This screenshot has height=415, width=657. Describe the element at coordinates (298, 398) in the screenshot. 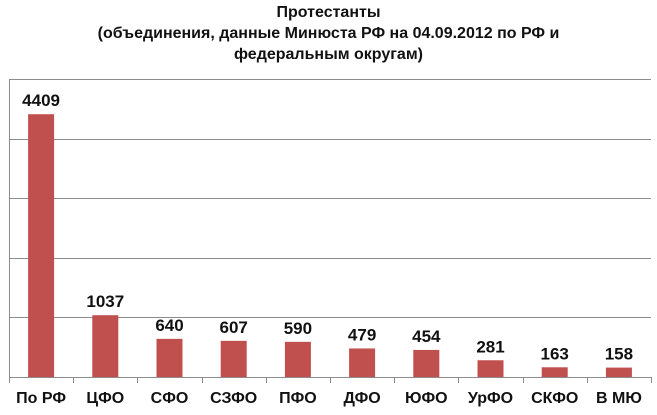

I see `x-tick-label: ПФО` at that location.